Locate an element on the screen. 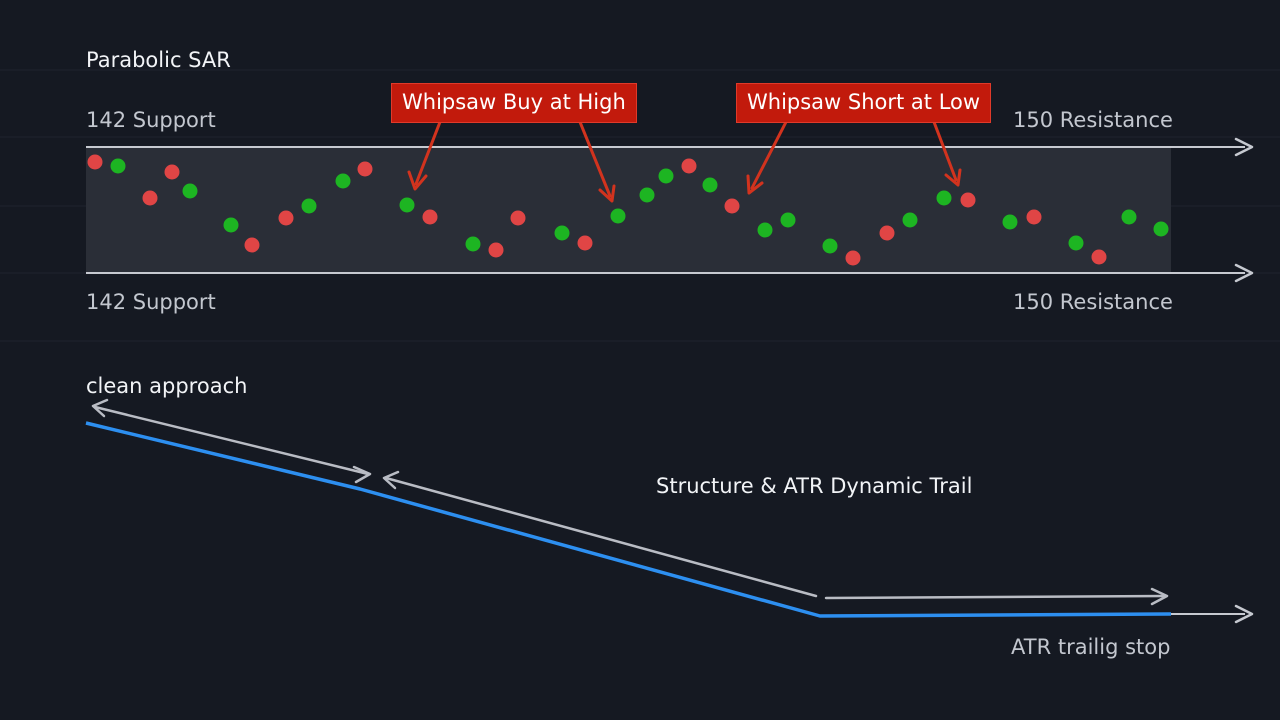 Image resolution: width=1280 pixels, height=720 pixels. callout-whipsaw-short: Whipsaw Short at Low is located at coordinates (864, 103).